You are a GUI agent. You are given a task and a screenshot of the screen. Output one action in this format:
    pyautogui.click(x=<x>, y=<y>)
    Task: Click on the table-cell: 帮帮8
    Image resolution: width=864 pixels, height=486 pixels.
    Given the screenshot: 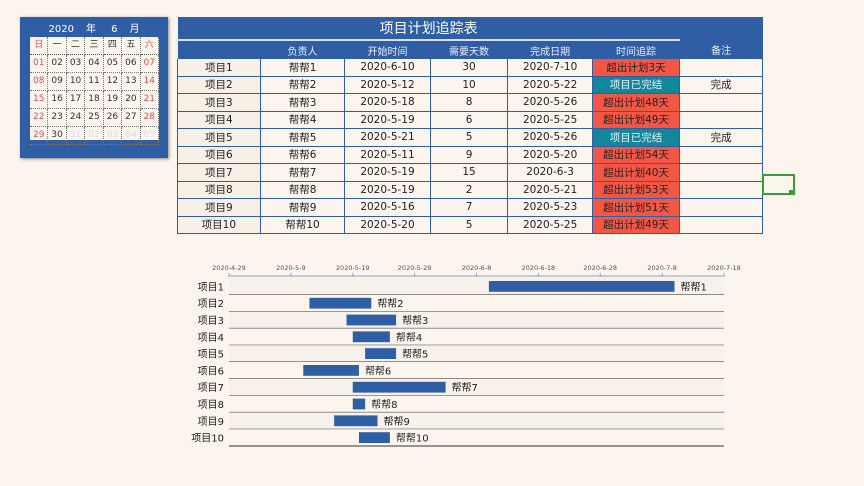 What is the action you would take?
    pyautogui.click(x=302, y=190)
    